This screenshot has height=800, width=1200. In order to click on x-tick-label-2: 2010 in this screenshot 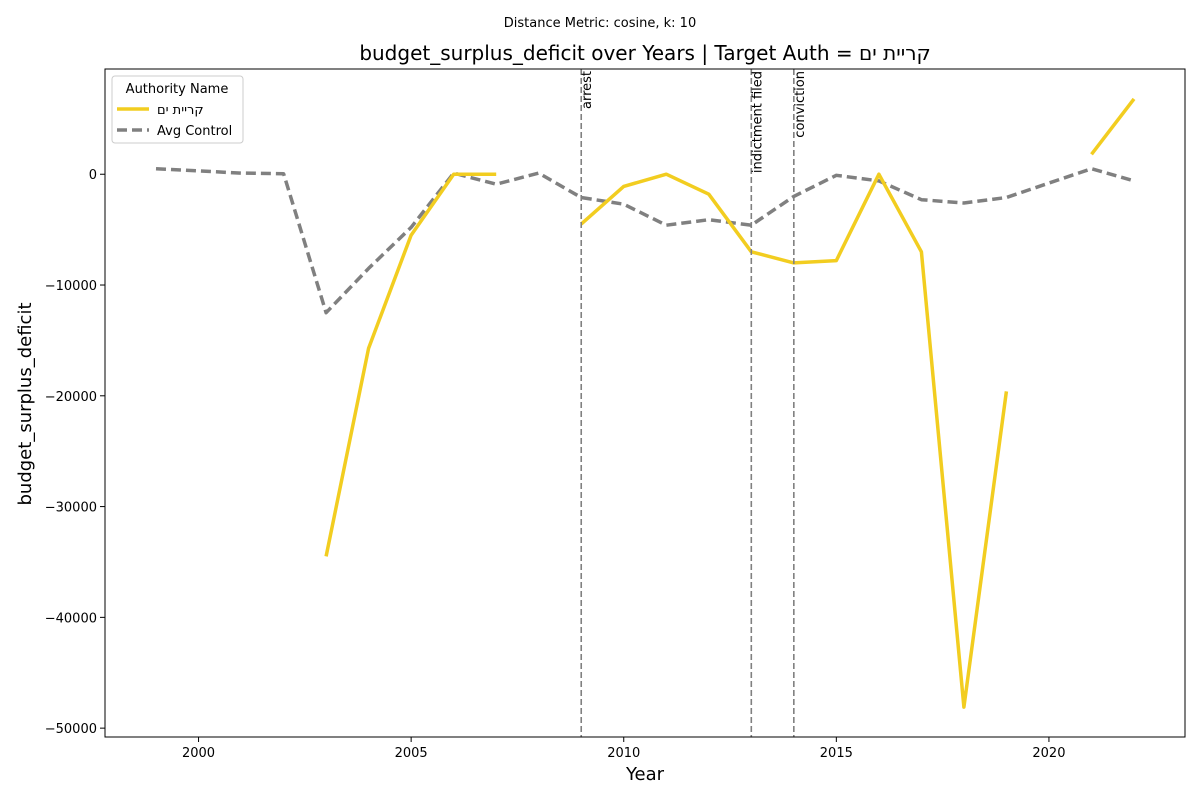, I will do `click(623, 753)`.